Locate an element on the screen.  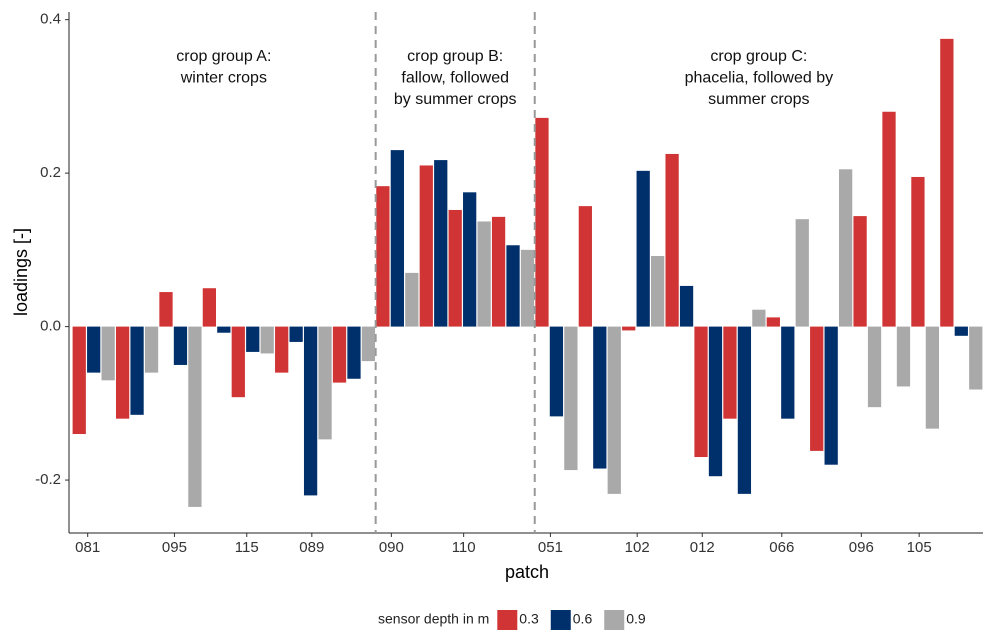
group-annotation: crop group C: is located at coordinates (758, 56).